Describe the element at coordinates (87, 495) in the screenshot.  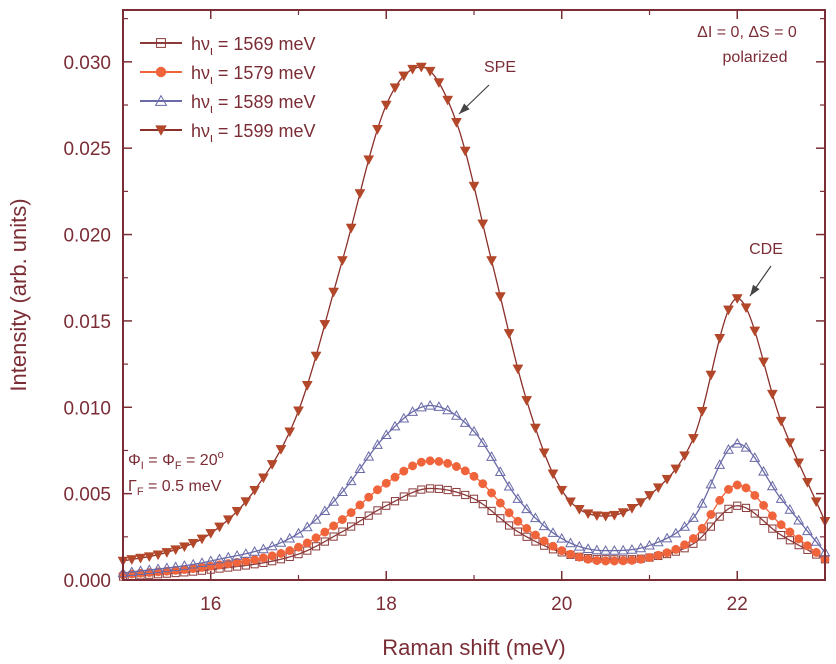
I see `y-tick-label-1: 0.005` at that location.